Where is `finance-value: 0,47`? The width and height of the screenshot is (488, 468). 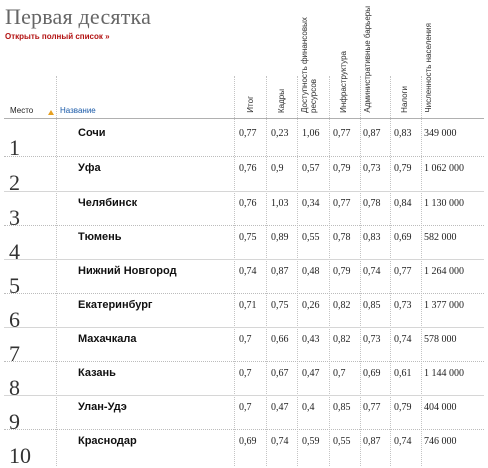
finance-value: 0,47 is located at coordinates (311, 373).